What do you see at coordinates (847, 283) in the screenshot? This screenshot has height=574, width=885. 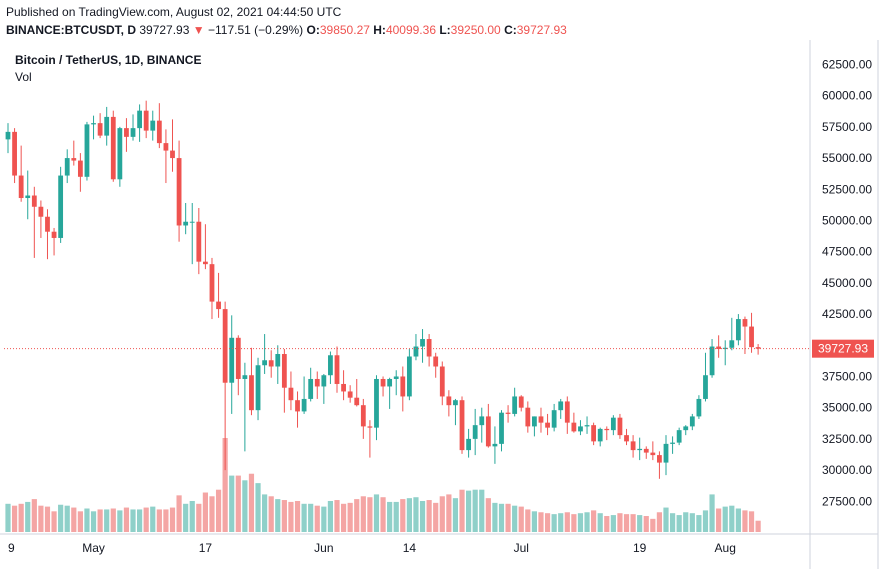 I see `y-tick-label: 45000.00` at bounding box center [847, 283].